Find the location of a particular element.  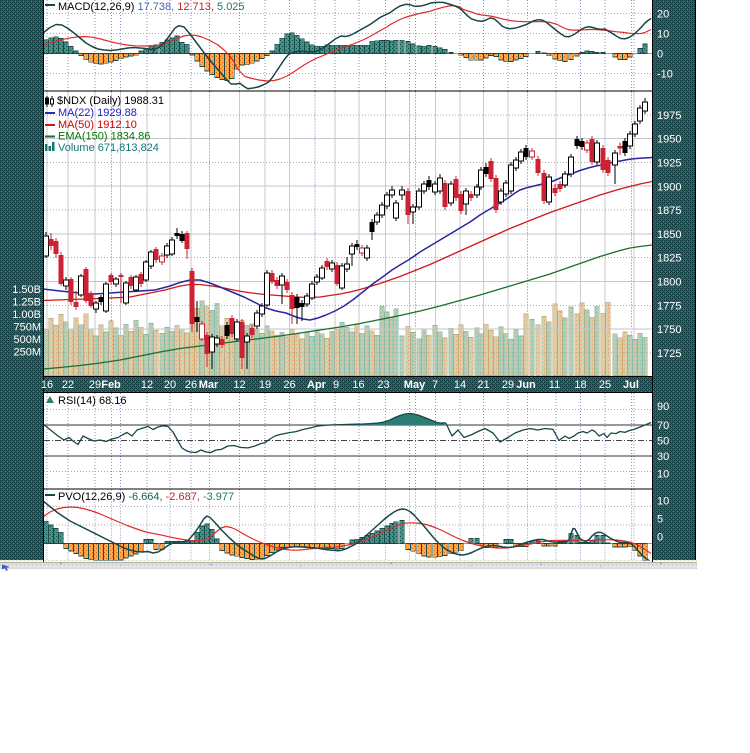

svg-text: MA(50) 1912.10 is located at coordinates (97, 125).